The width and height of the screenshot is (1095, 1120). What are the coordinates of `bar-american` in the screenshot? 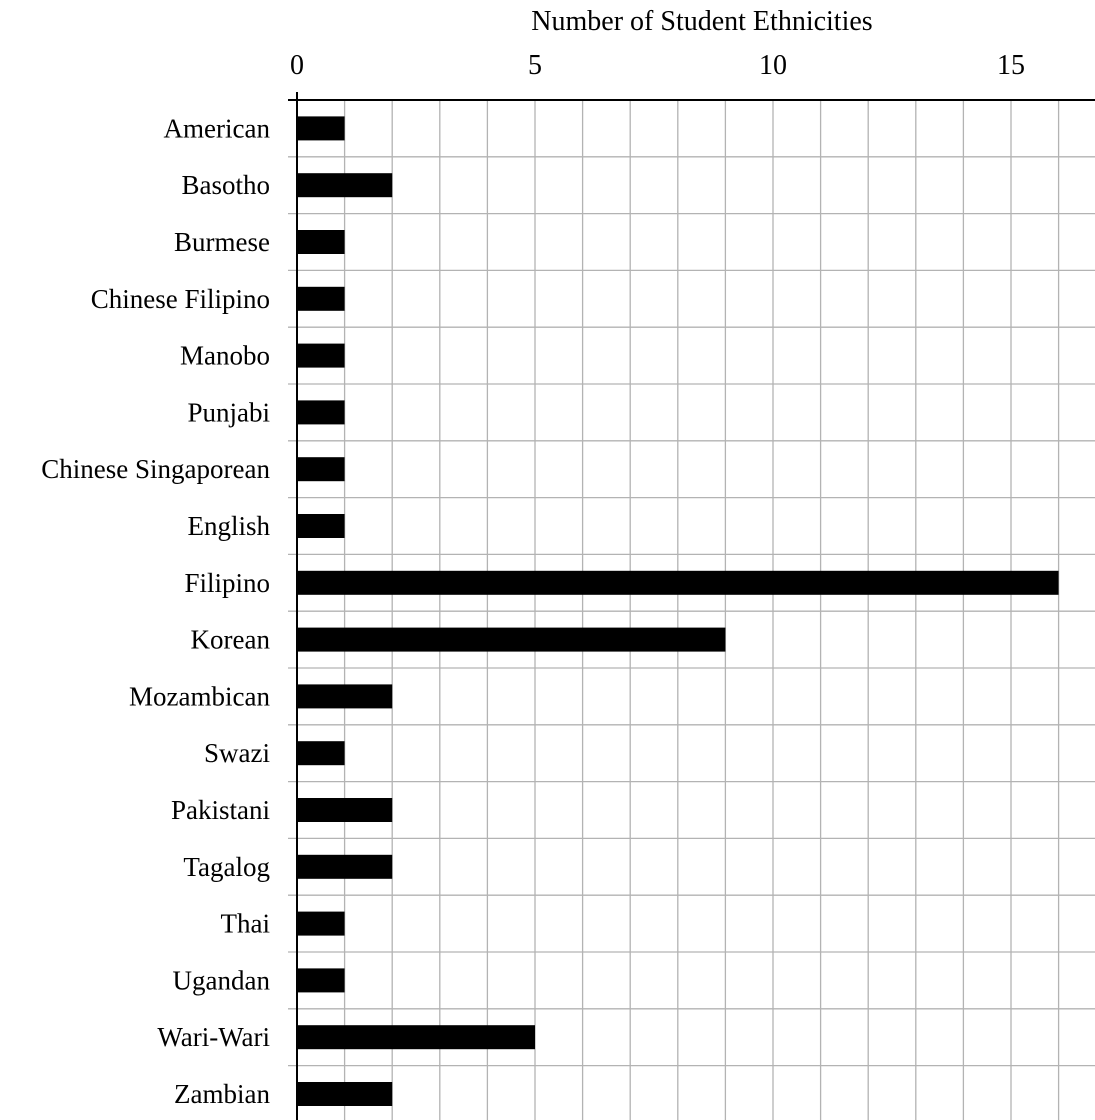 It's located at (321, 128).